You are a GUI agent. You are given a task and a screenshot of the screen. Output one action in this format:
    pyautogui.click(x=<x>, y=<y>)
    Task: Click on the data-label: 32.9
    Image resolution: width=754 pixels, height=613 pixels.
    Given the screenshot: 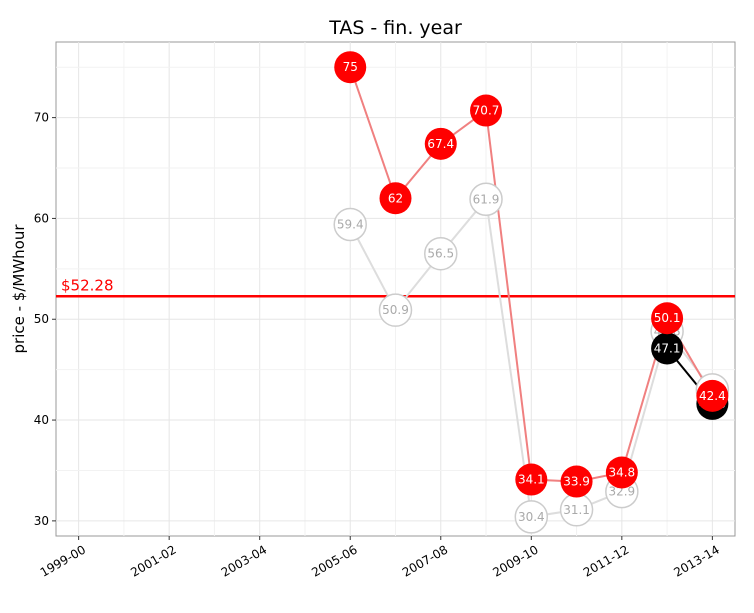 What is the action you would take?
    pyautogui.click(x=621, y=492)
    